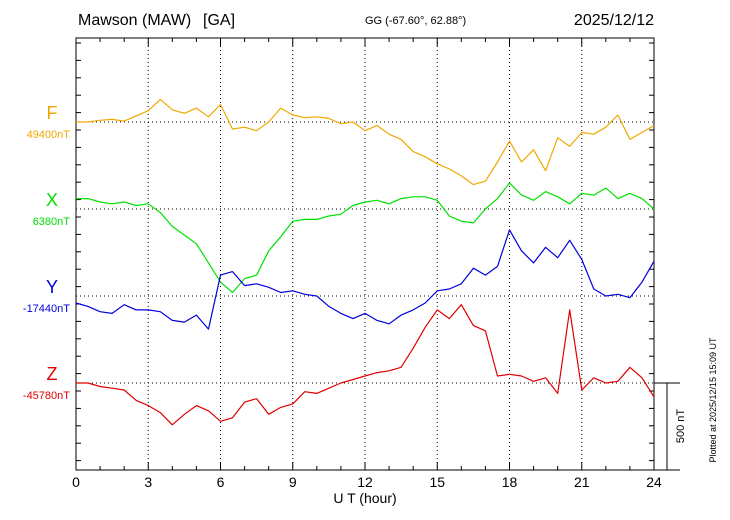 Image resolution: width=730 pixels, height=520 pixels. Describe the element at coordinates (293, 482) in the screenshot. I see `x-tick-label: 9` at that location.